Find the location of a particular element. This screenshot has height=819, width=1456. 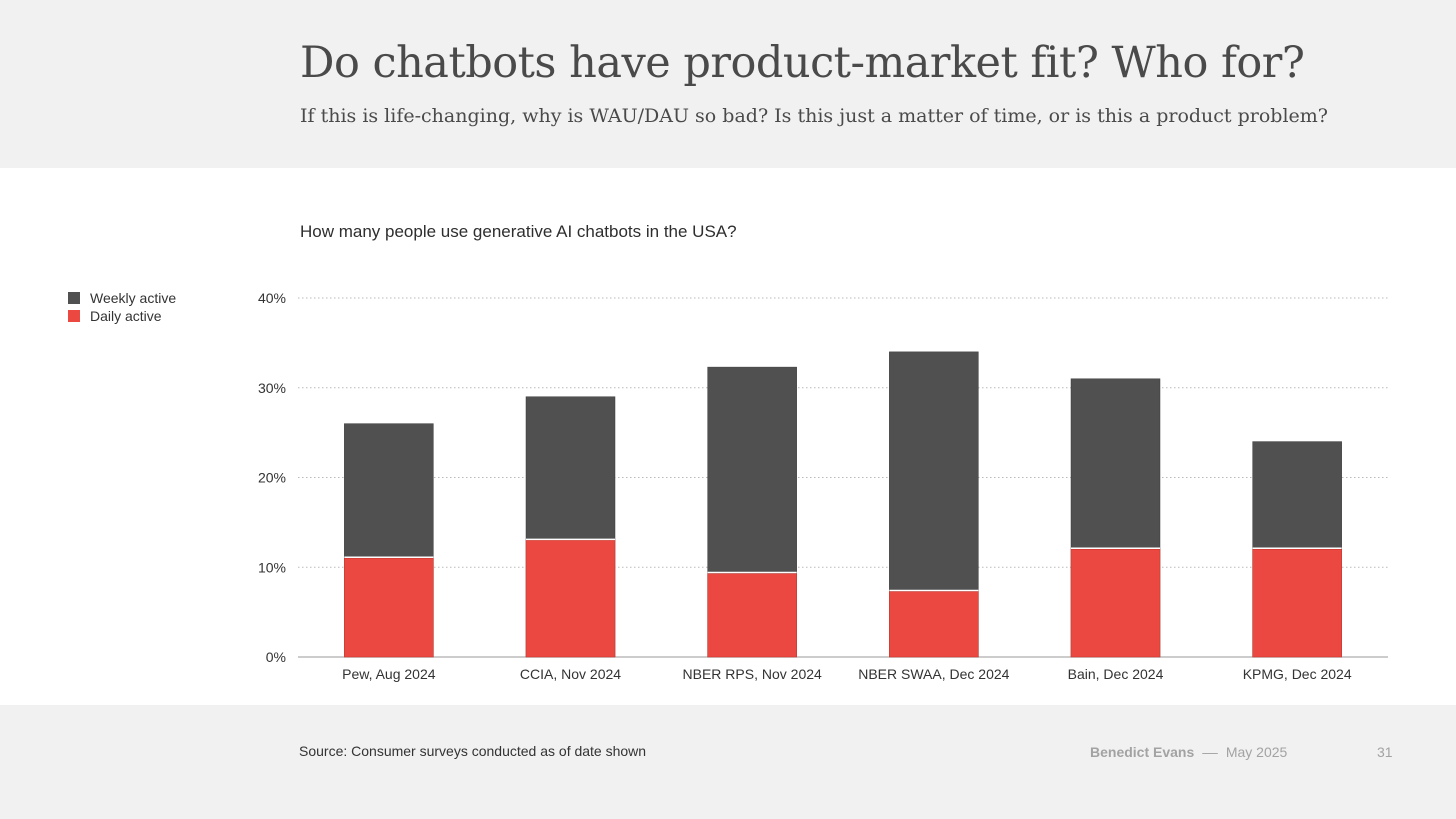

legend-item-weekly: Weekly active is located at coordinates (122, 298).